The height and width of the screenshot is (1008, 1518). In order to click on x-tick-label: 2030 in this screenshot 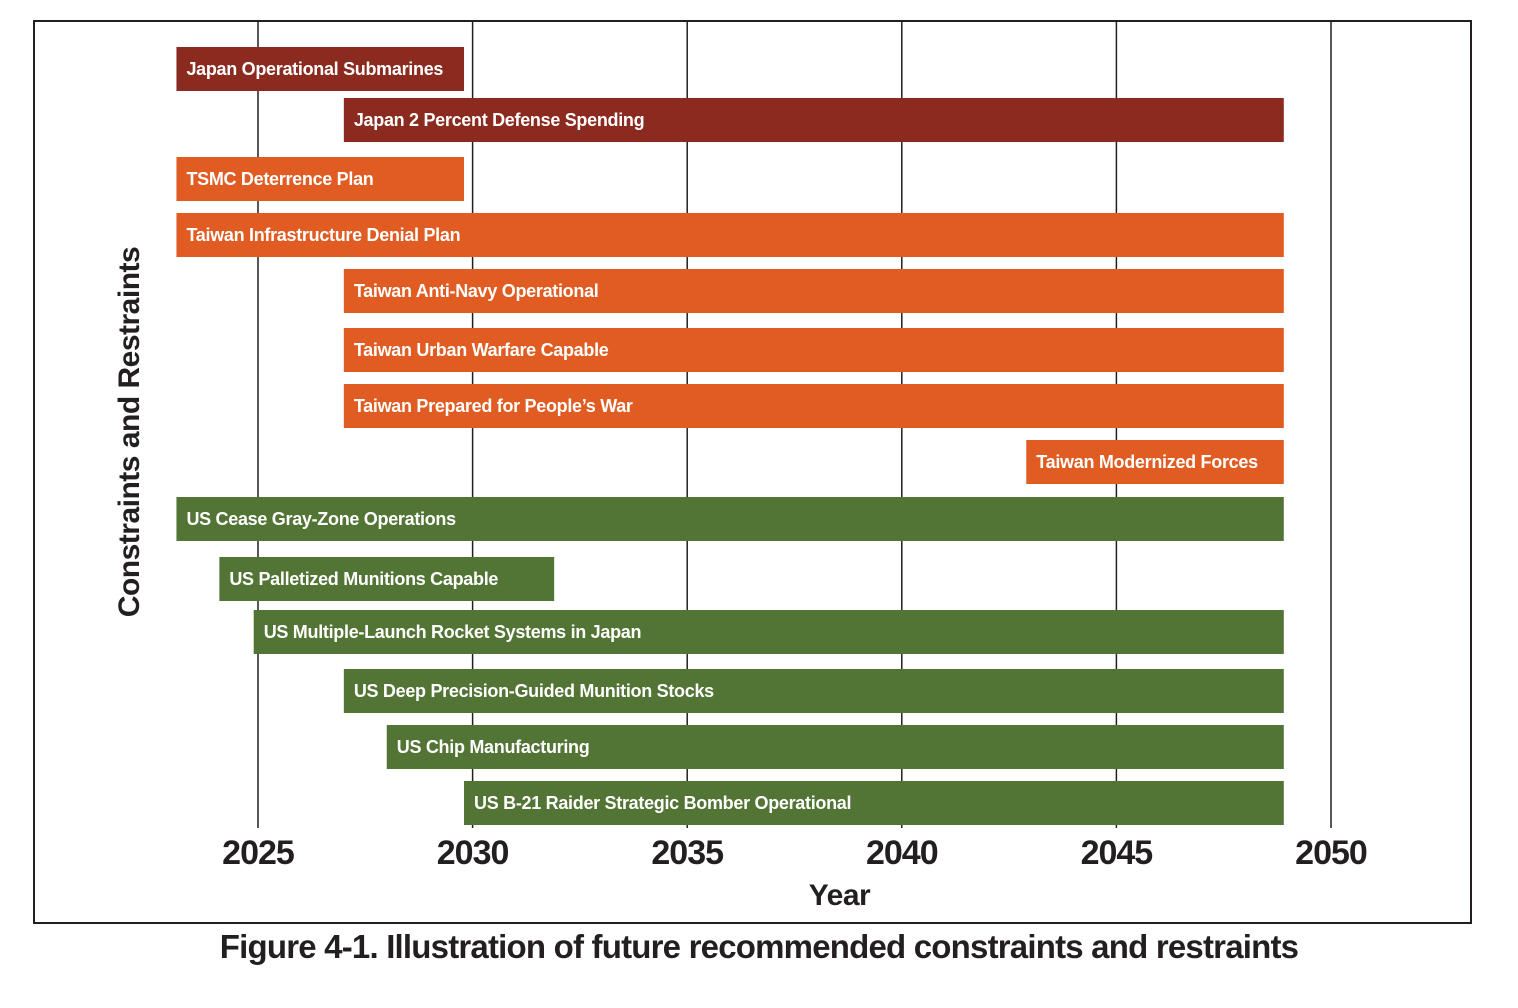, I will do `click(473, 853)`.